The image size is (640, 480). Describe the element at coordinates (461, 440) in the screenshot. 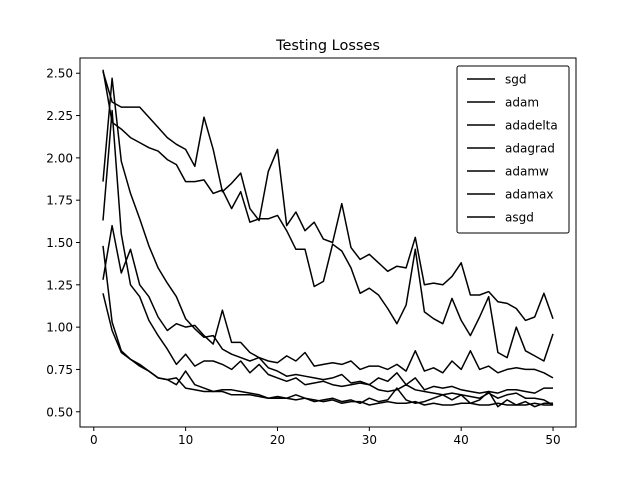

I see `x-tick-label: 40` at that location.